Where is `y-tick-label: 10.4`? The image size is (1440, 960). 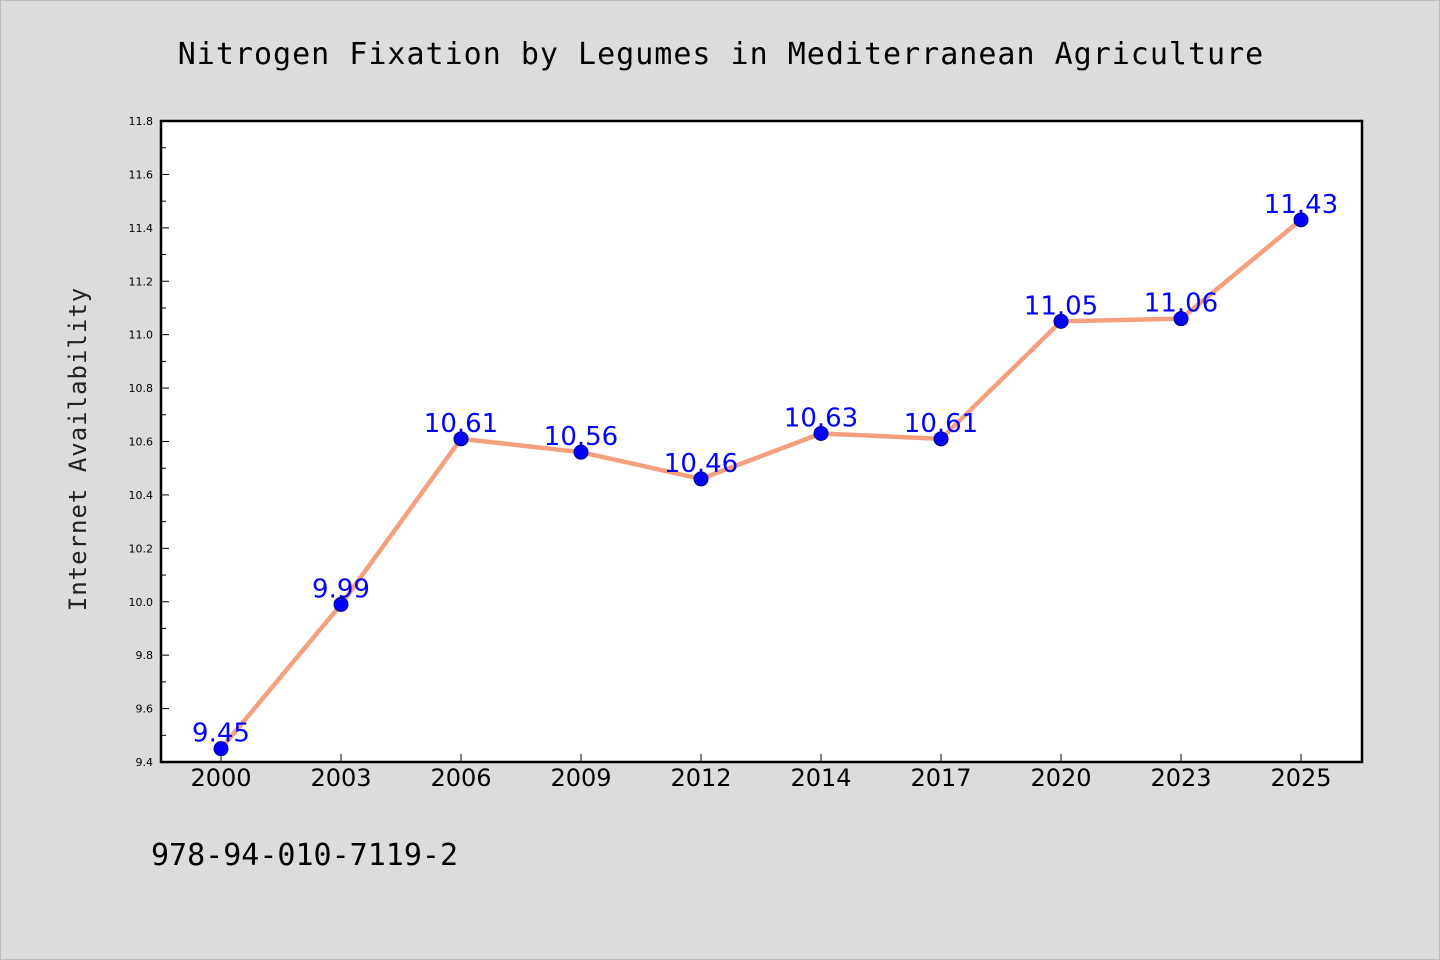
y-tick-label: 10.4 is located at coordinates (141, 495).